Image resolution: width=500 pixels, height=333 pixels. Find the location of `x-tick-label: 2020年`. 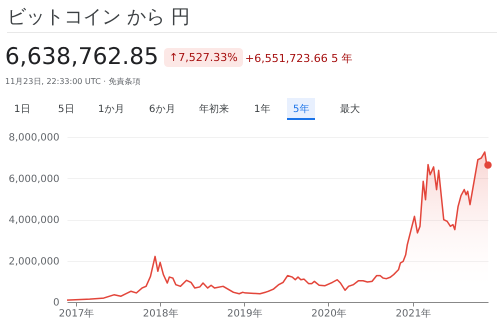

x-tick-label: 2020年 is located at coordinates (329, 314).